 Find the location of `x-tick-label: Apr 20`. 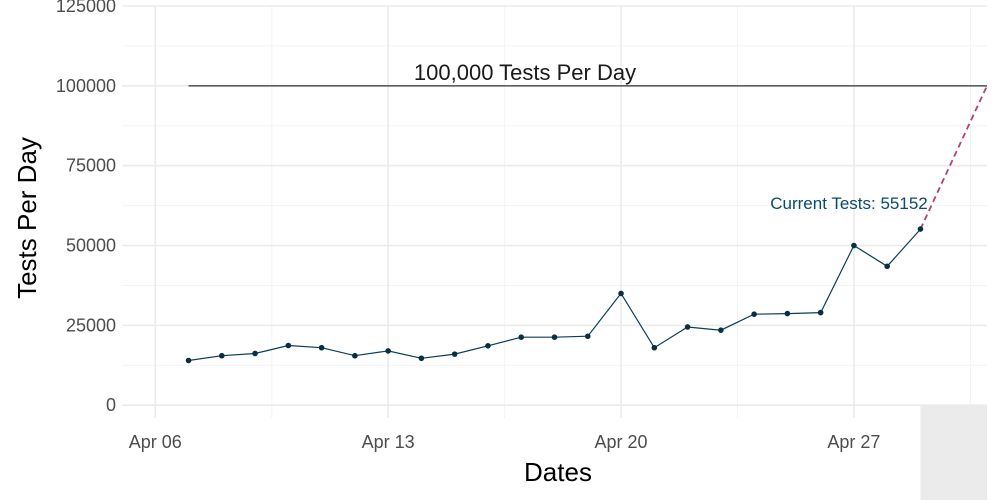

x-tick-label: Apr 20 is located at coordinates (621, 442).